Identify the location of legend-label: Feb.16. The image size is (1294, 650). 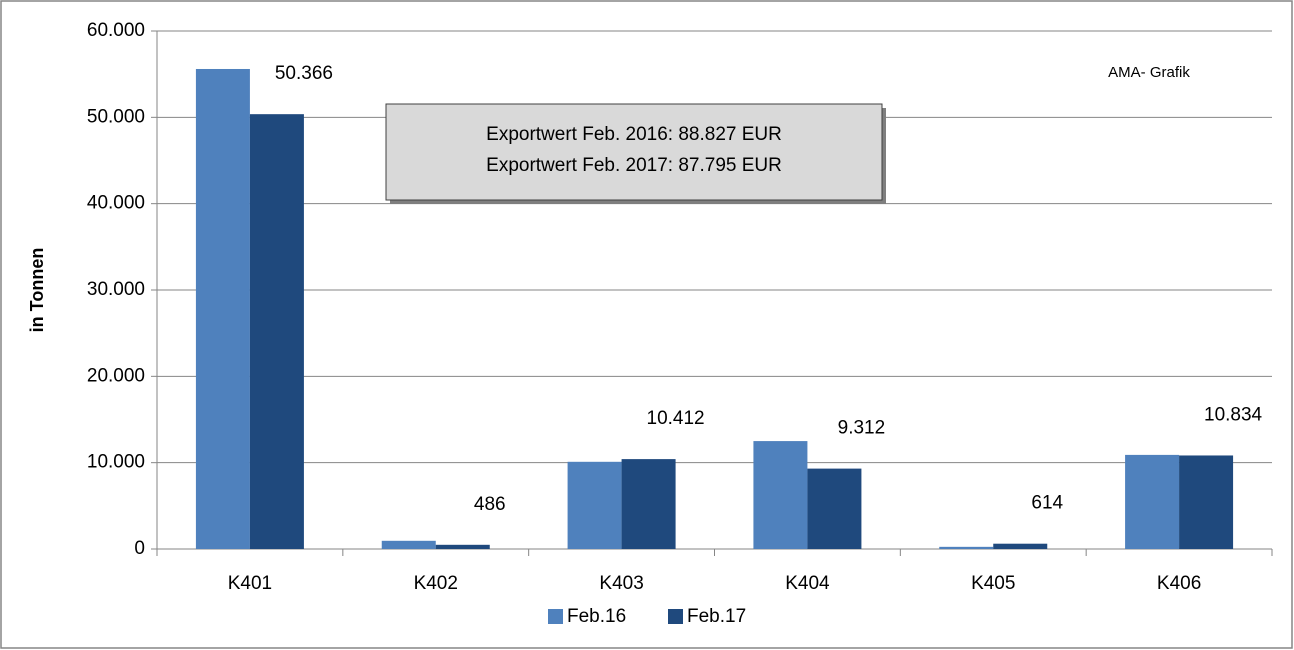
(596, 616).